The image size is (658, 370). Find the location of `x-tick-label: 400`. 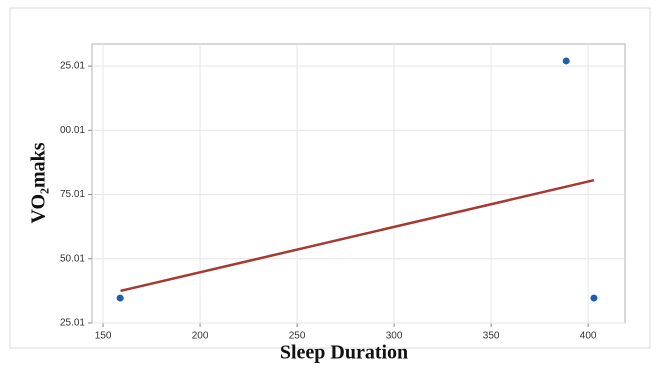

x-tick-label: 400 is located at coordinates (588, 336).